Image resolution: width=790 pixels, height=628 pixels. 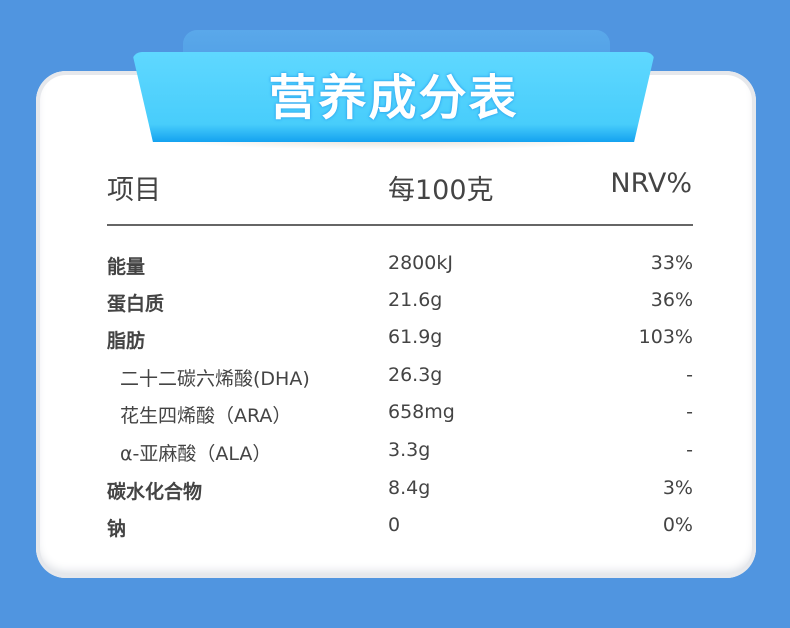 I want to click on table-row: 碳水化合物 8.4g 3%, so click(x=400, y=492).